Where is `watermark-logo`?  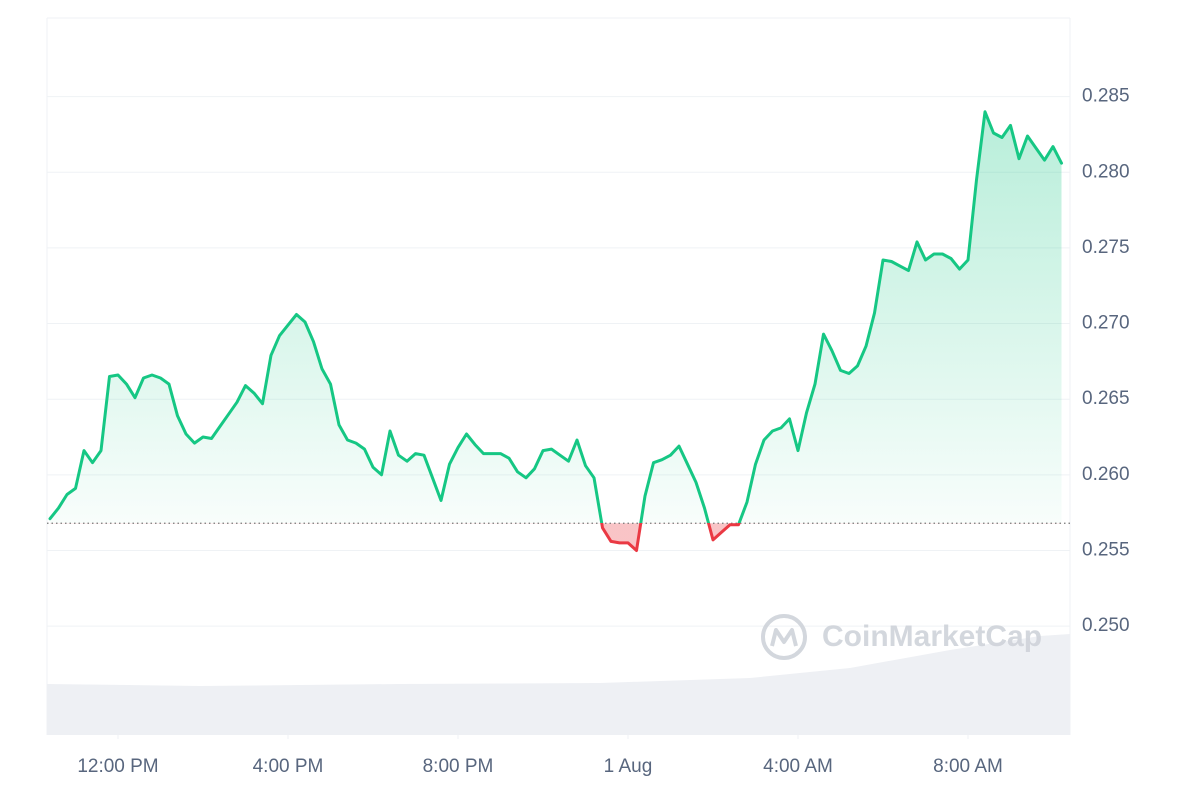 watermark-logo is located at coordinates (784, 637).